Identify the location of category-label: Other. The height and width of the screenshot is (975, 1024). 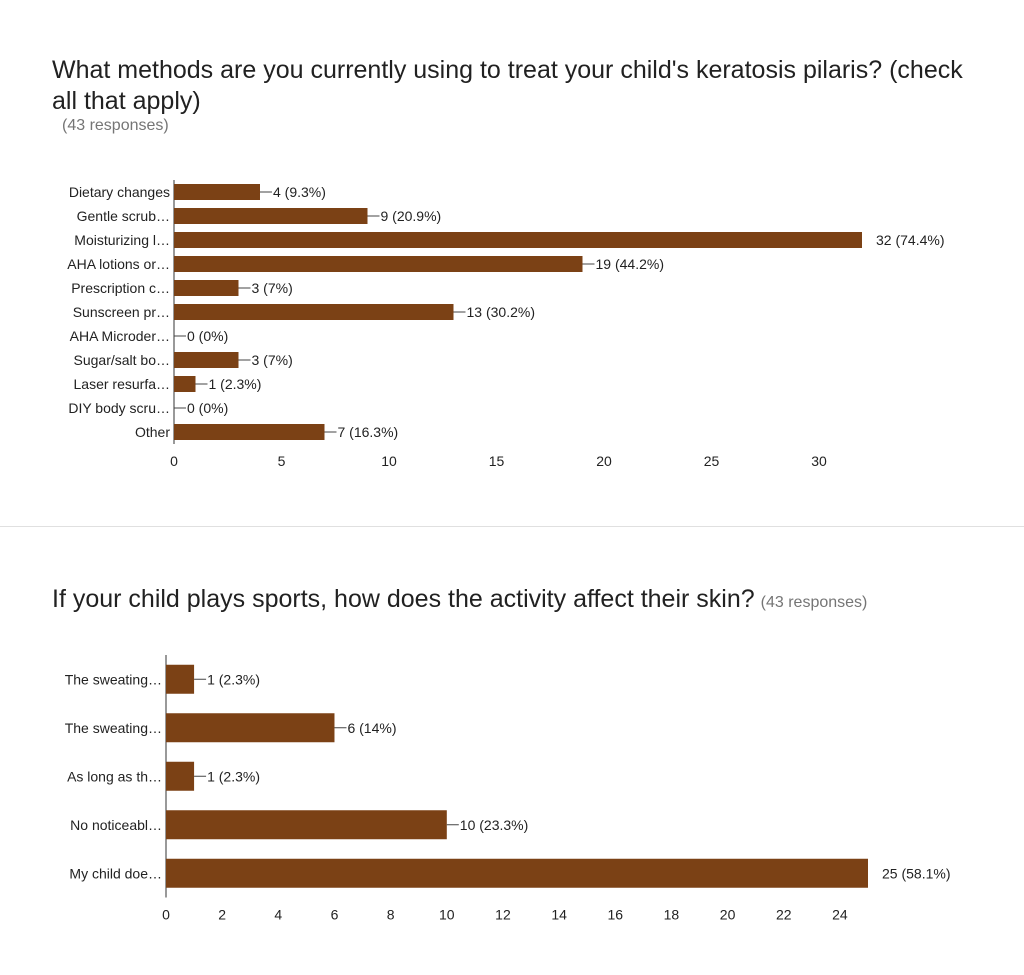
(152, 432).